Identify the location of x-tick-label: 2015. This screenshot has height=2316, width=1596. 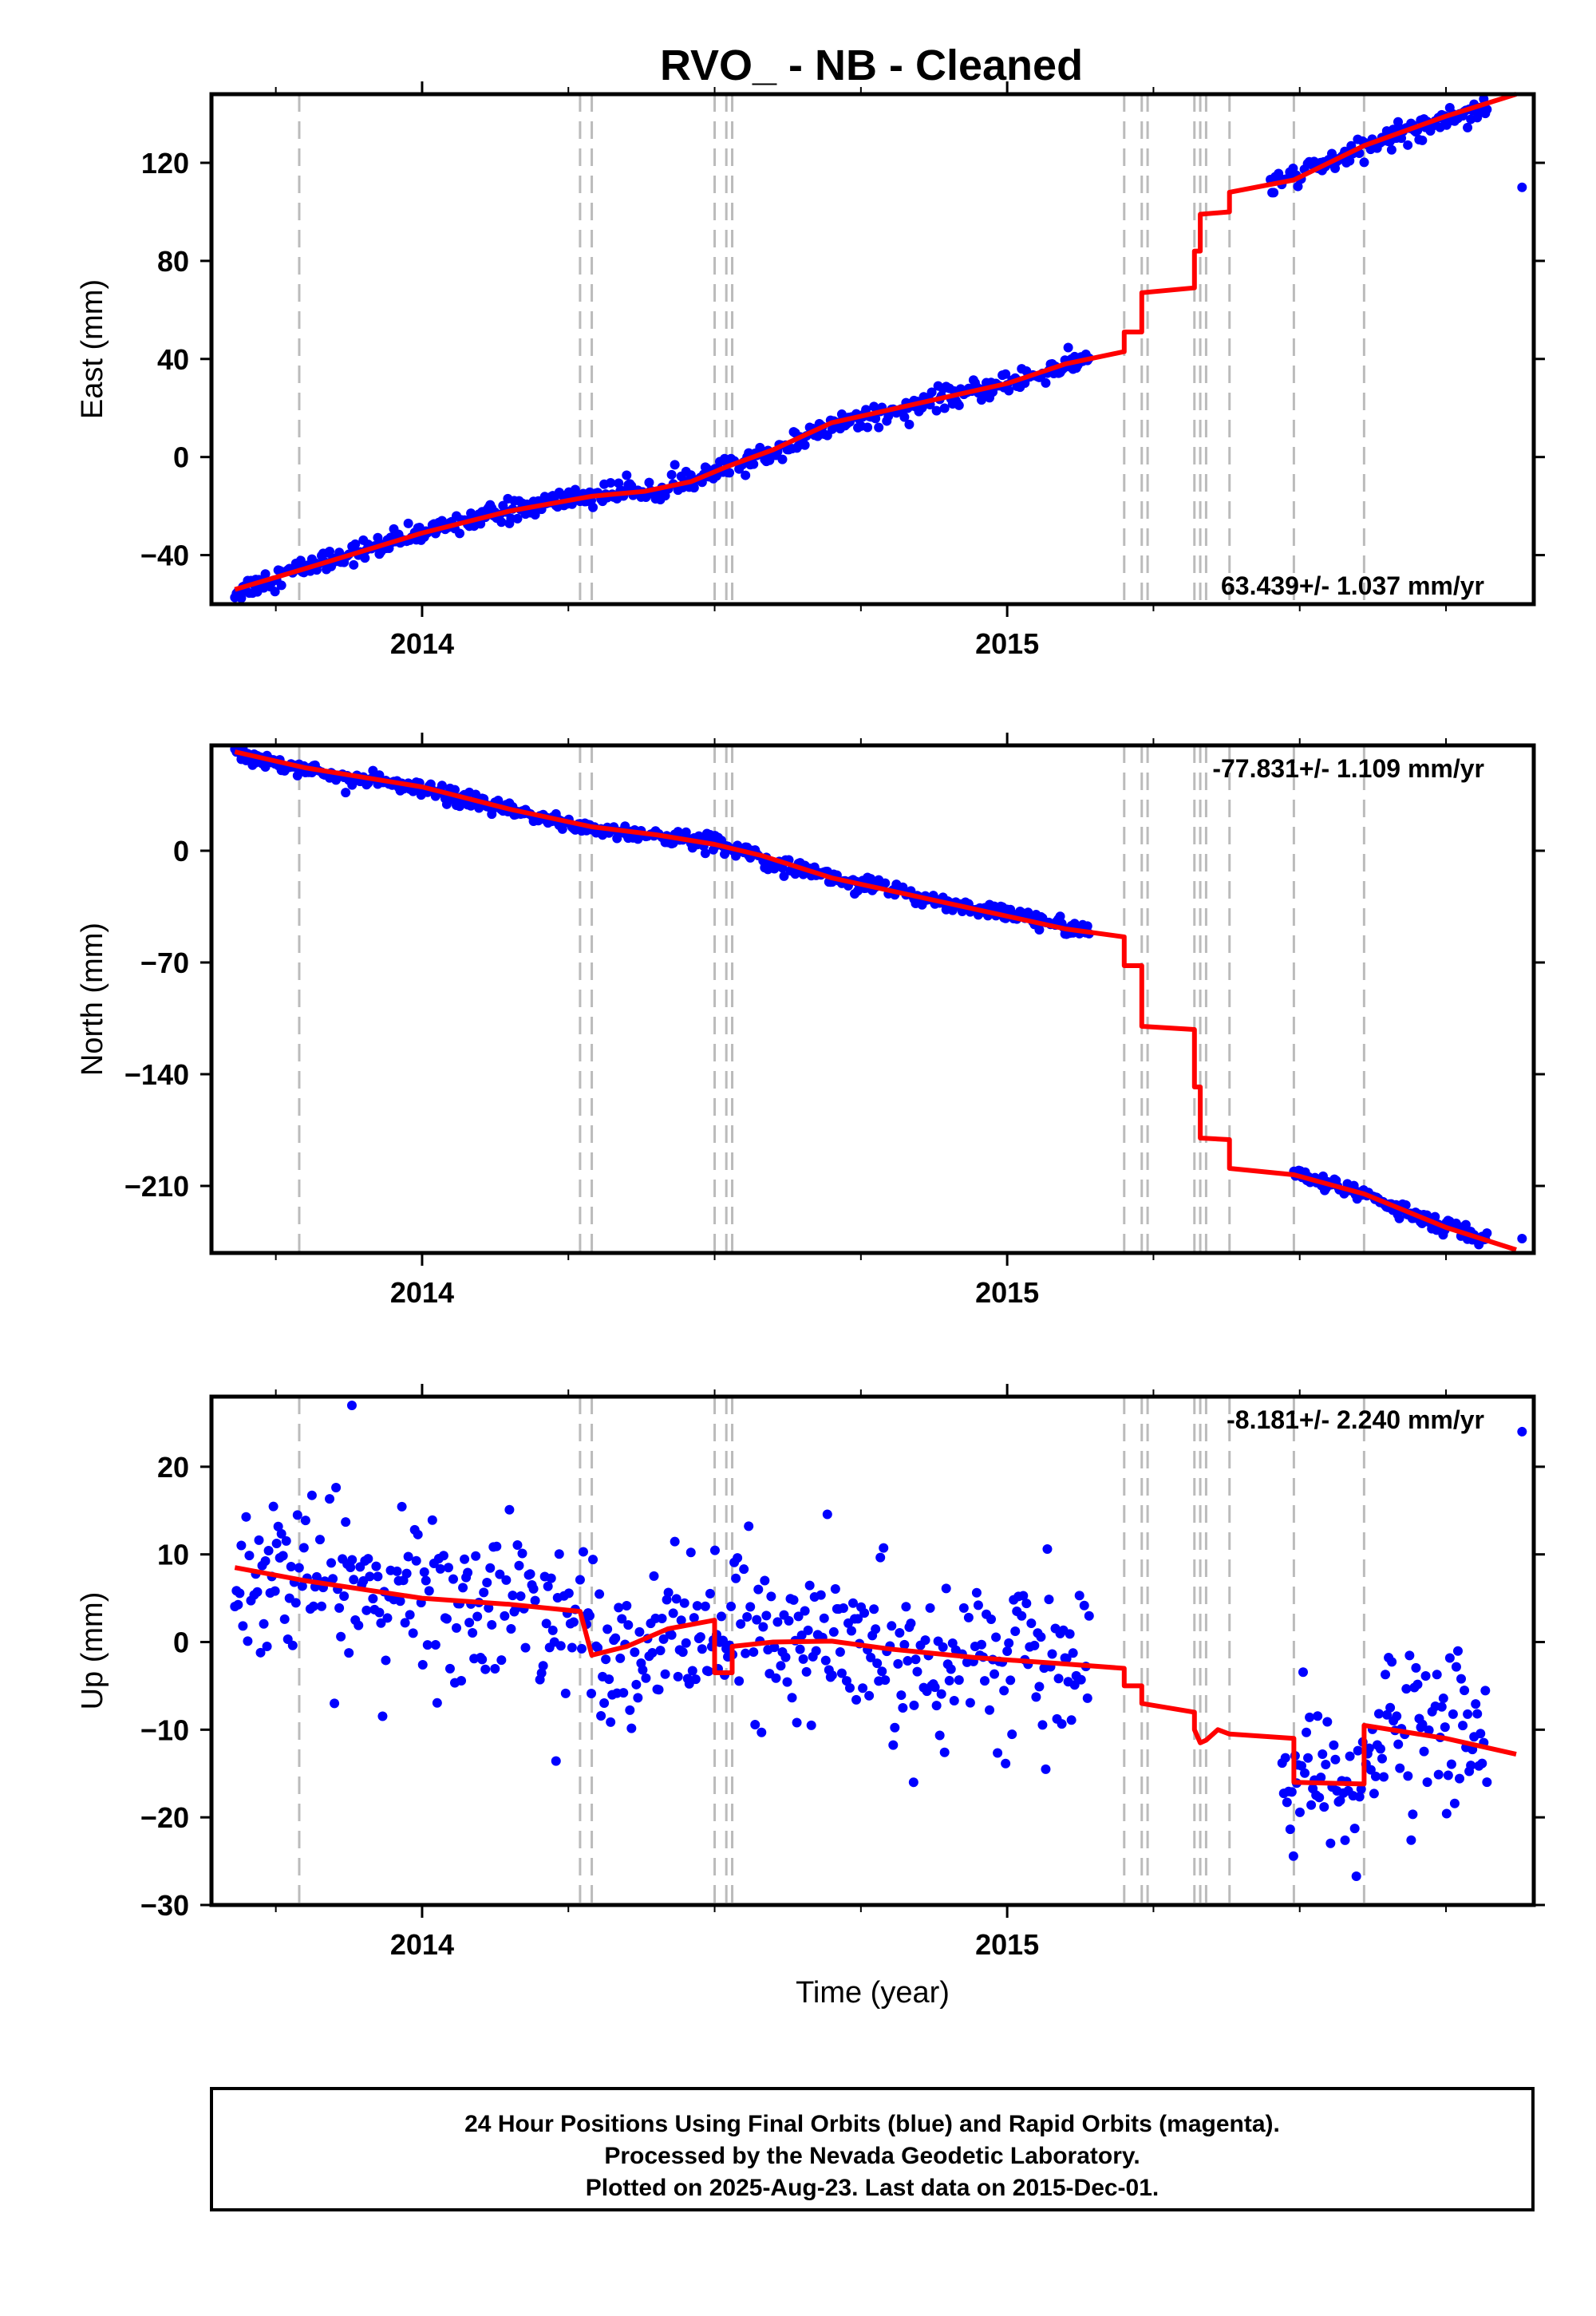
(1007, 643).